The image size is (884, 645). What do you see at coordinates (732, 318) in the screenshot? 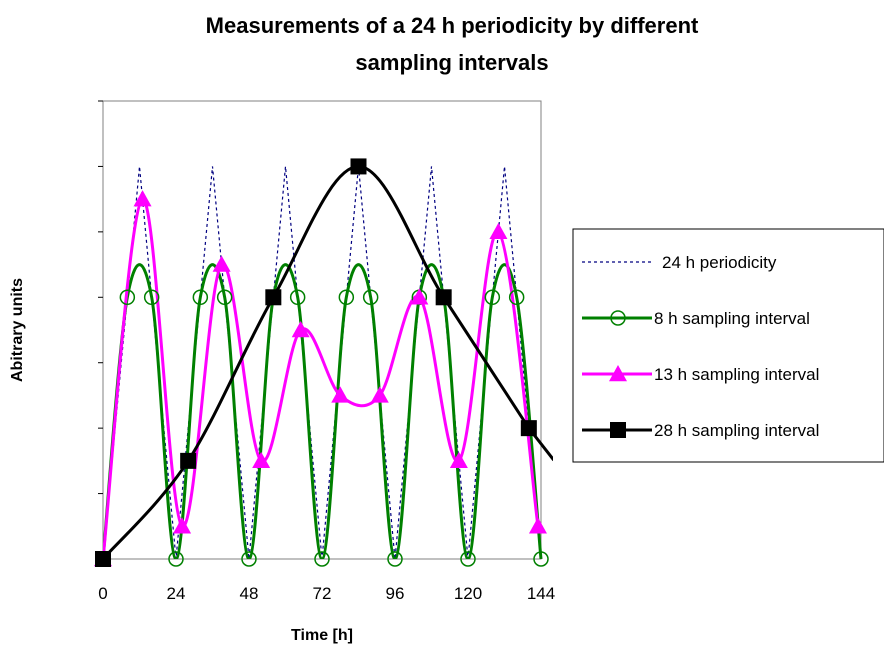
I see `legend-label-1: 8 h sampling interval` at bounding box center [732, 318].